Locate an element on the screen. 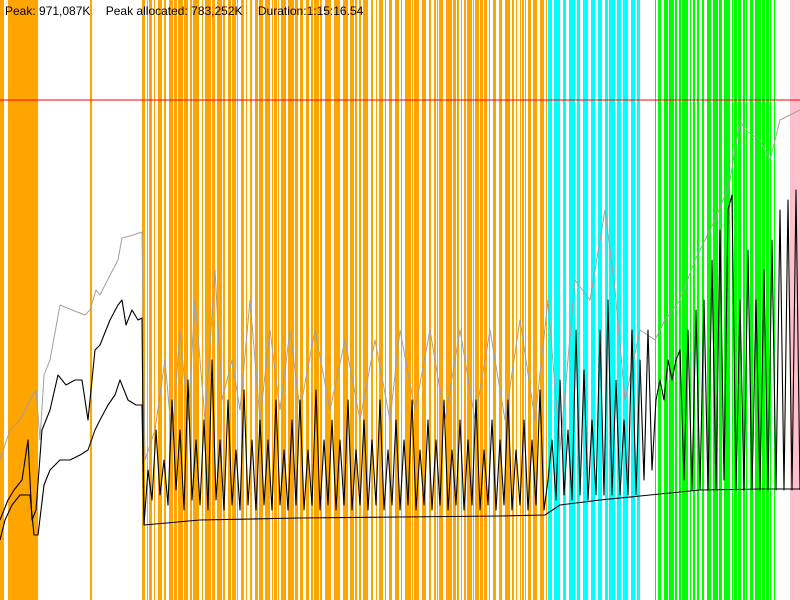 Image resolution: width=800 pixels, height=600 pixels. peak-allocated-label: Peak allocated: 783,252K is located at coordinates (174, 11).